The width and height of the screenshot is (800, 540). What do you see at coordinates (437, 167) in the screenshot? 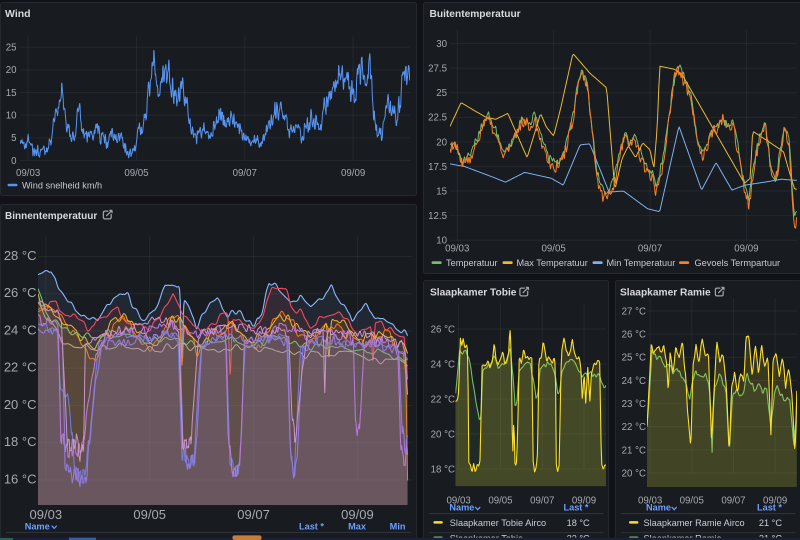
I see `svg-text: 17.5` at bounding box center [437, 167].